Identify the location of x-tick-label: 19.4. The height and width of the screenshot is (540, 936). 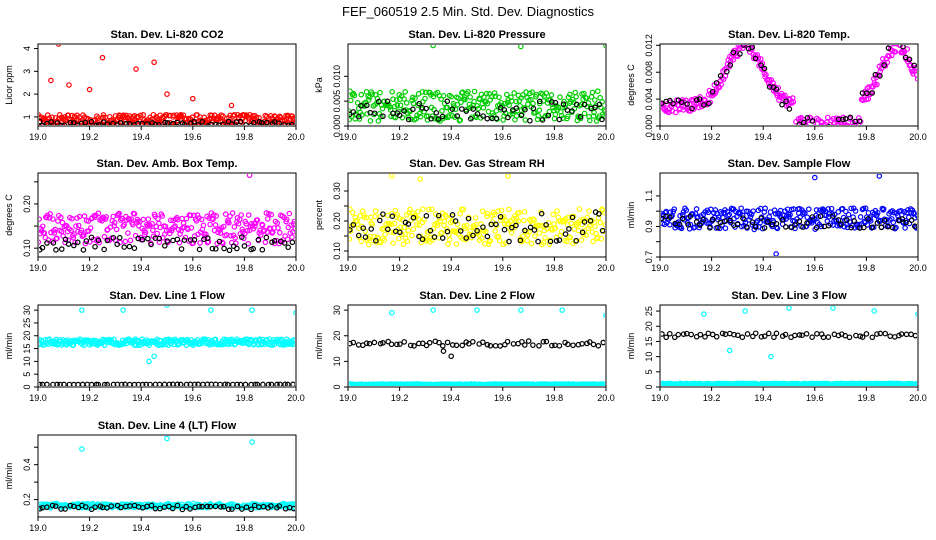
(763, 137).